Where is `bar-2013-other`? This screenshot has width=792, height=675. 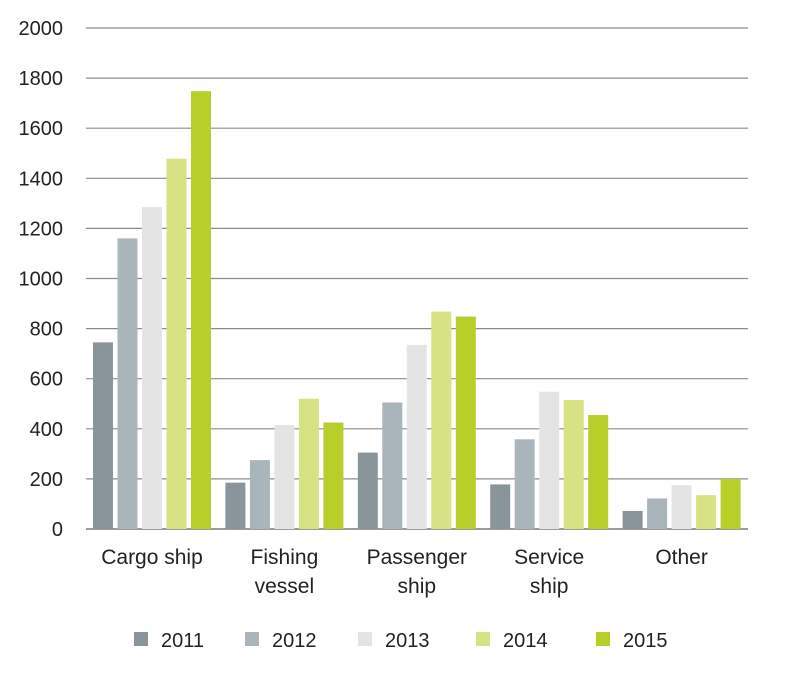
bar-2013-other is located at coordinates (681, 507).